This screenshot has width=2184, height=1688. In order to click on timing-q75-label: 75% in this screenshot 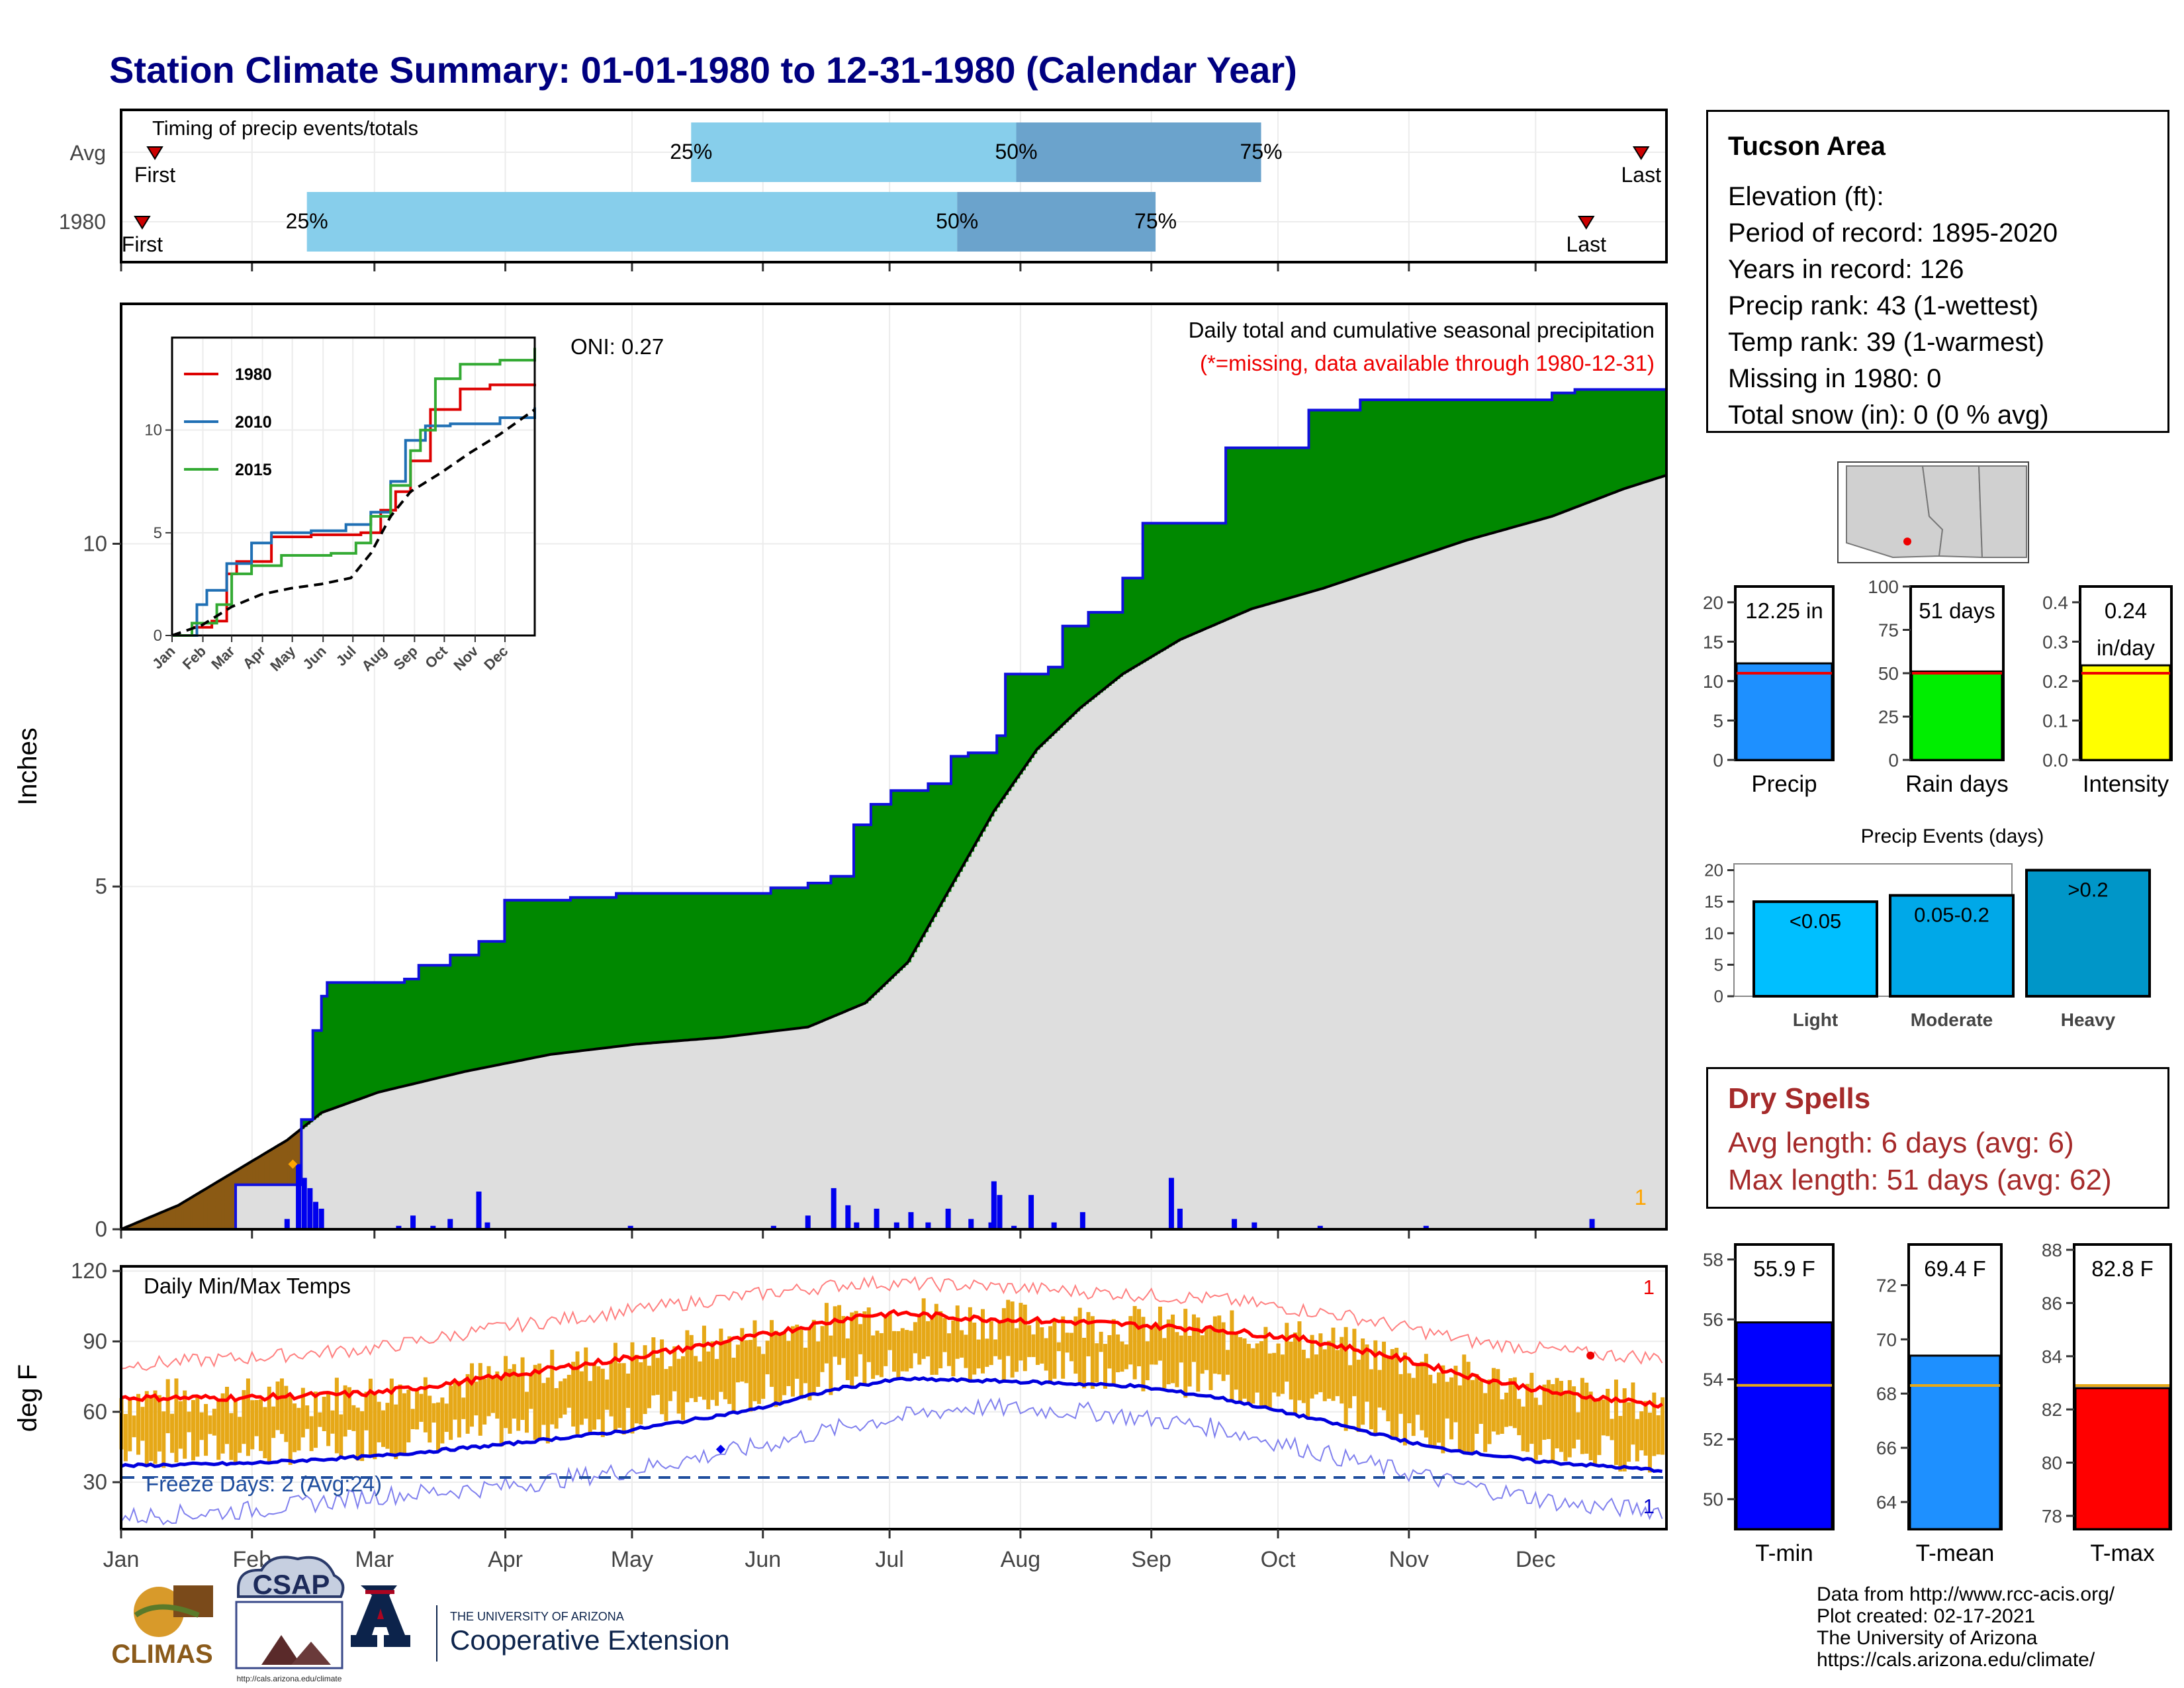, I will do `click(1261, 152)`.